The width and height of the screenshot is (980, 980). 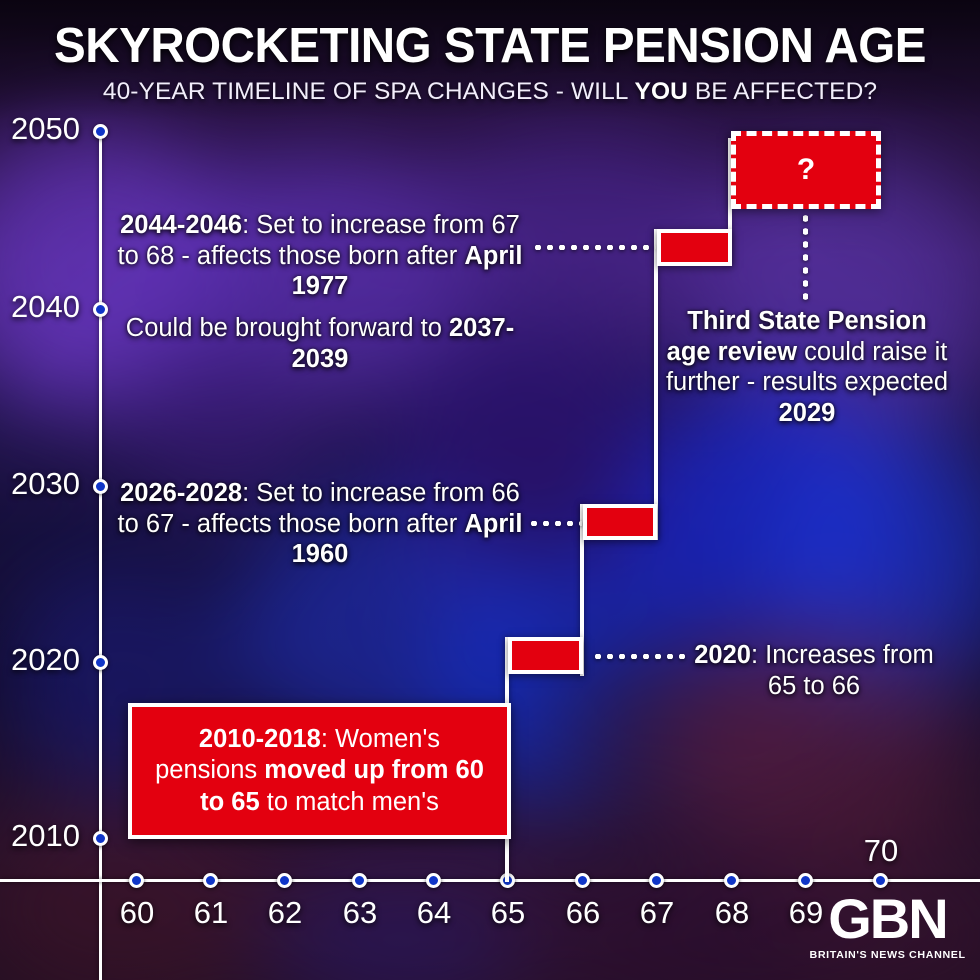 I want to click on connector-dots-2044, so click(x=594, y=247).